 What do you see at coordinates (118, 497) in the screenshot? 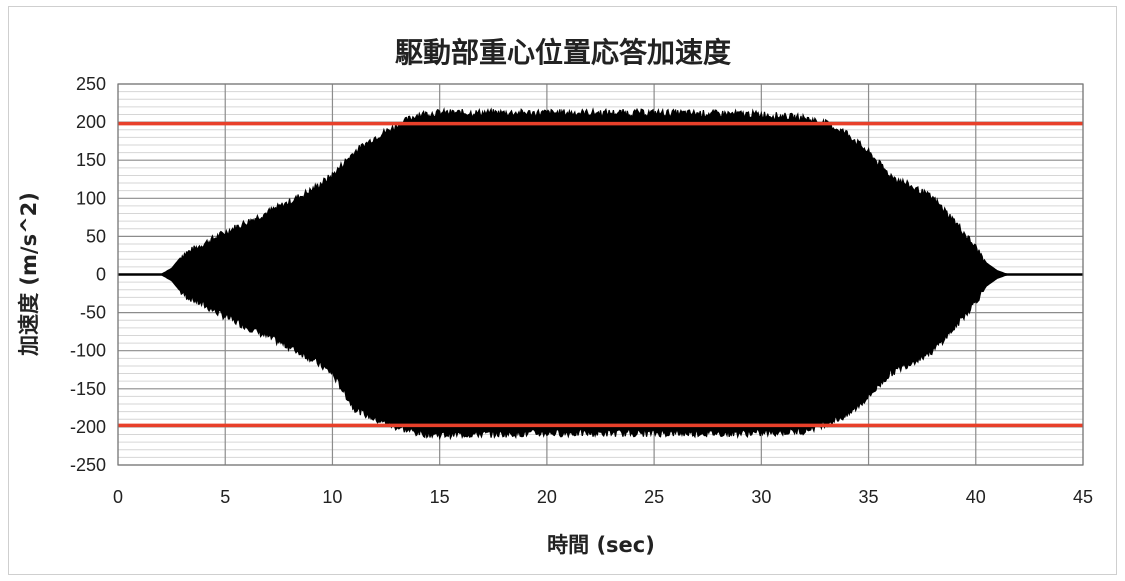
I see `x-tick-label: 0` at bounding box center [118, 497].